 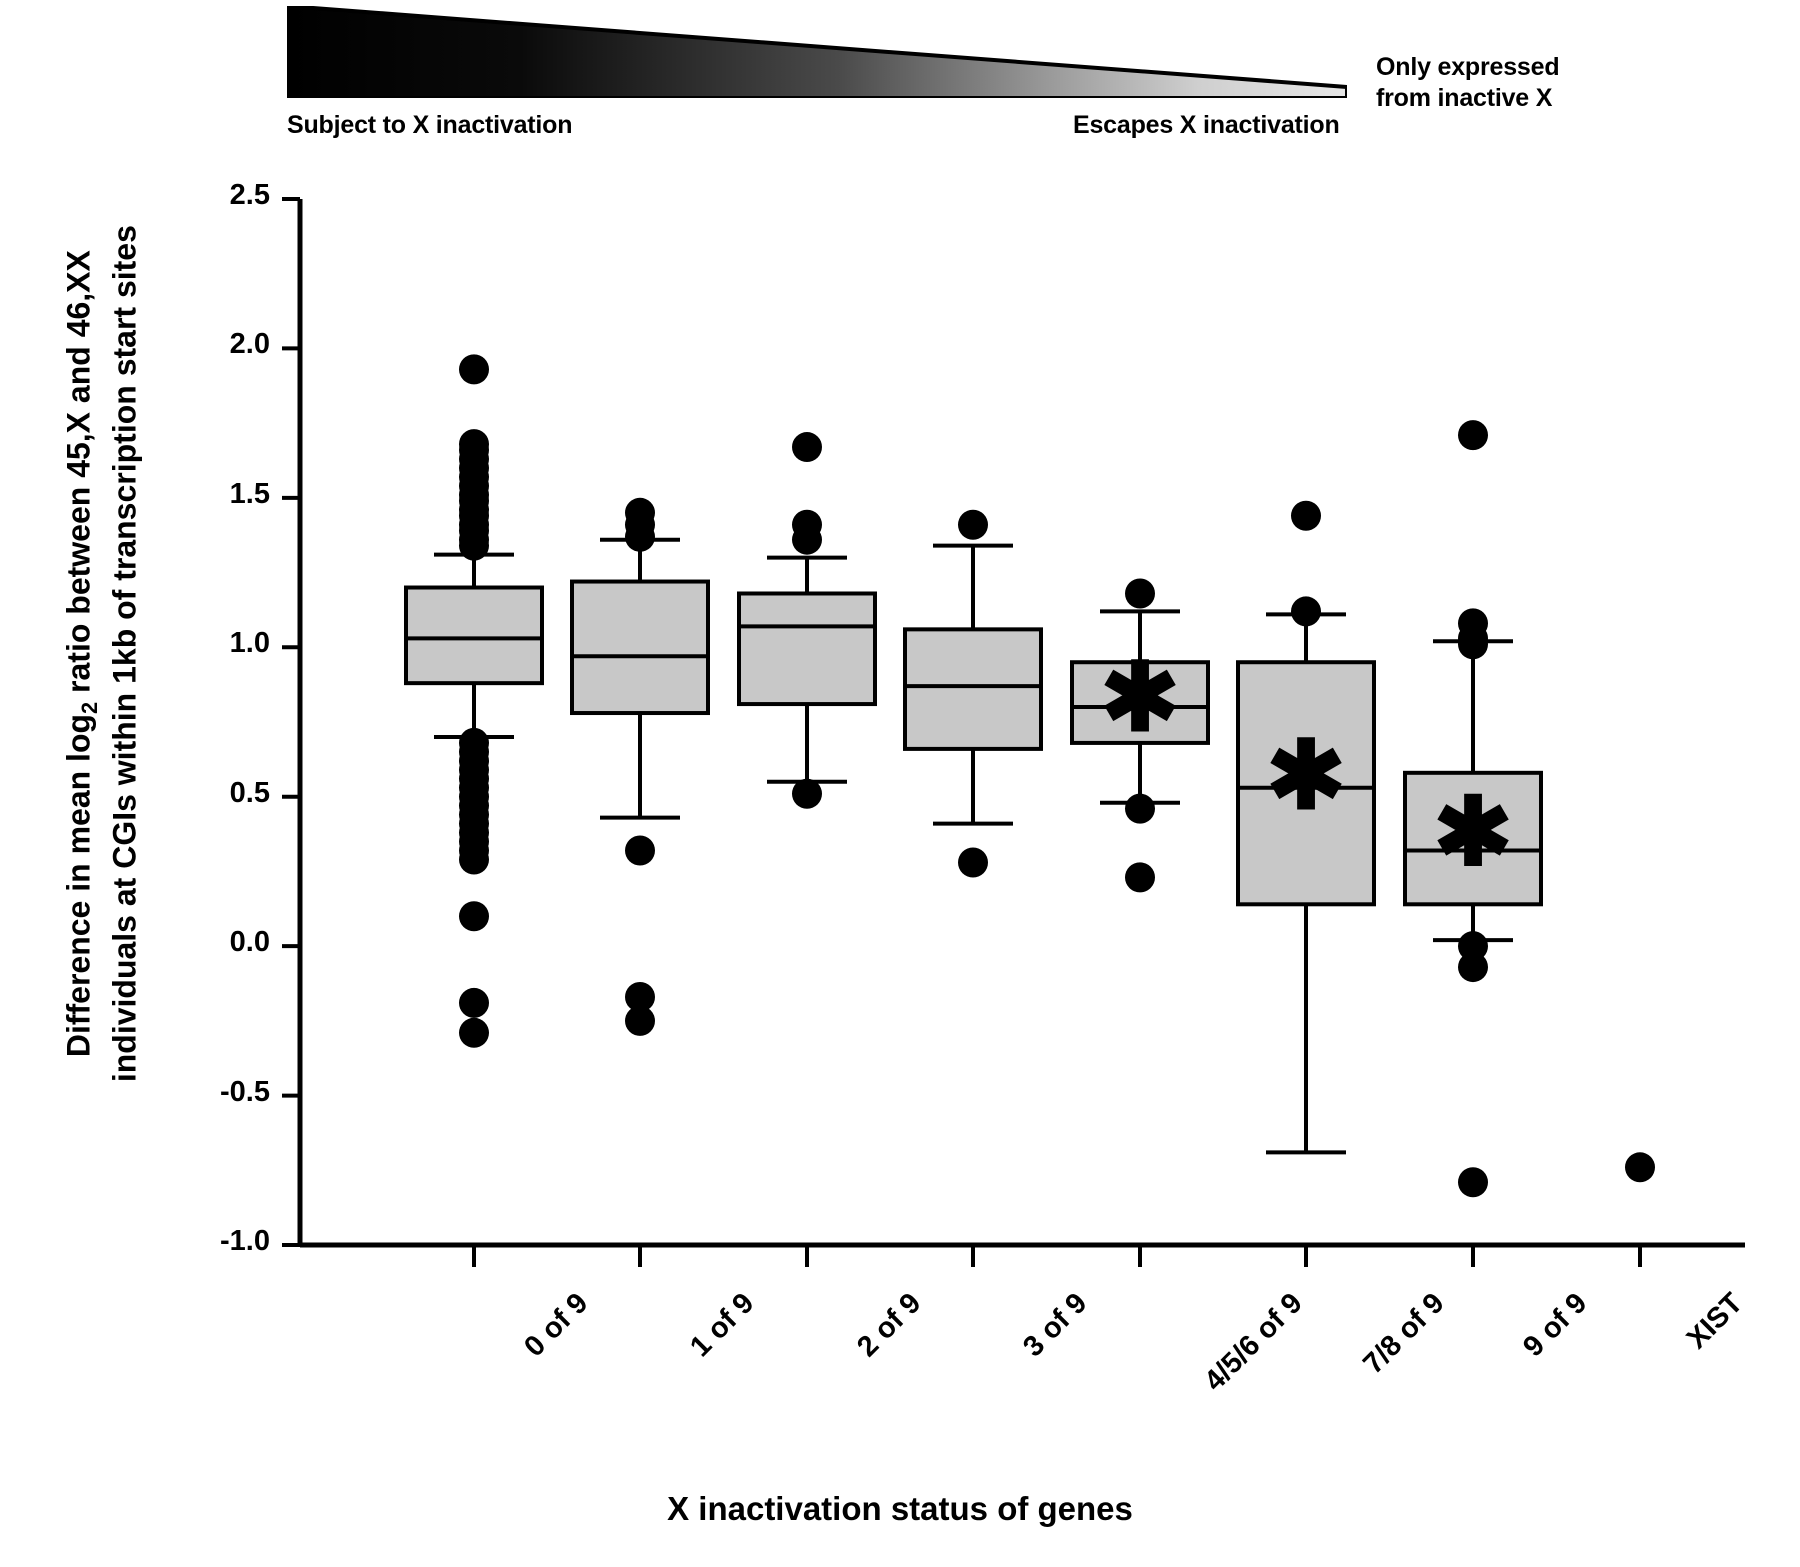 What do you see at coordinates (900, 1508) in the screenshot?
I see `x-axis-title: X inactivation status of genes` at bounding box center [900, 1508].